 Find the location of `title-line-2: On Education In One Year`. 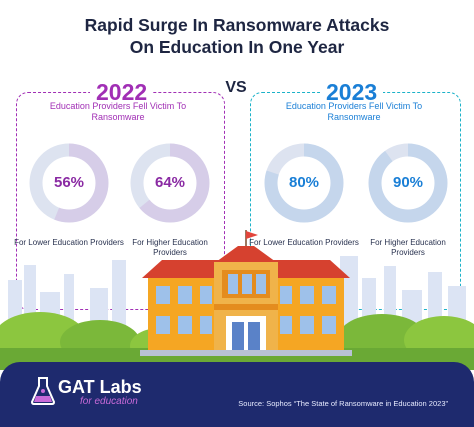

title-line-2: On Education In One Year is located at coordinates (237, 47).